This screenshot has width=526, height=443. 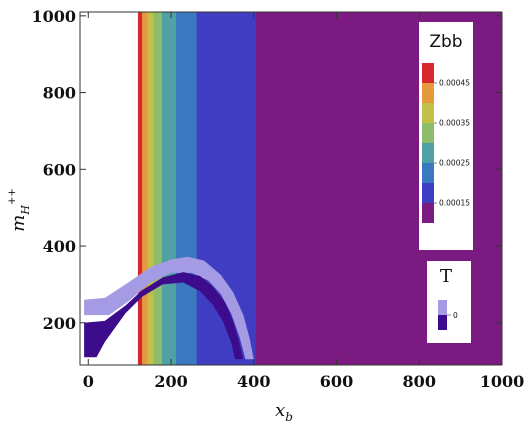 I want to click on x-tick-label-800: 800, so click(x=419, y=381).